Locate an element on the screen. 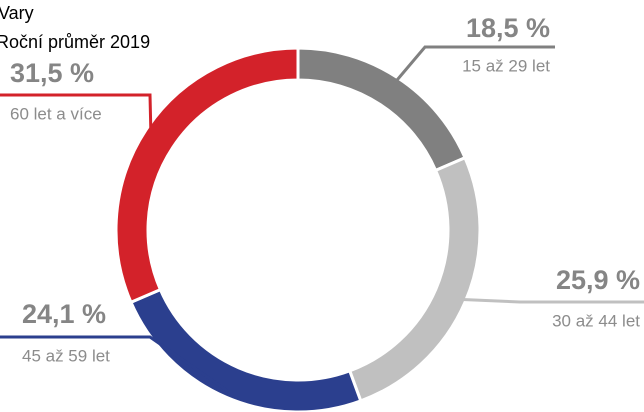 The width and height of the screenshot is (644, 412). chart-subtitle: Roční průměr 2019 is located at coordinates (75, 42).